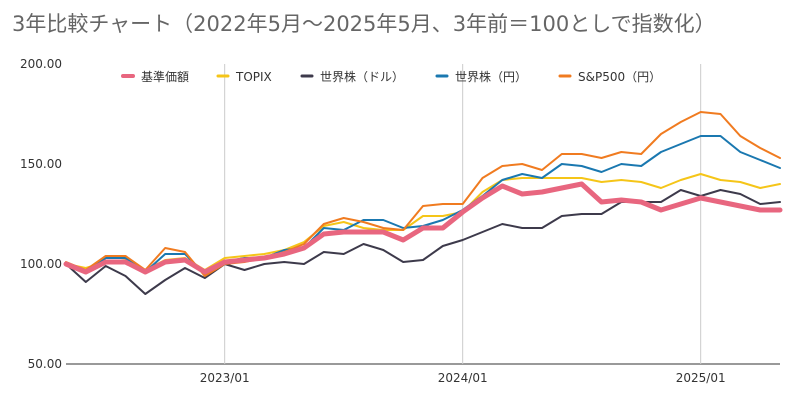  Describe the element at coordinates (491, 76) in the screenshot. I see `legend-label: 世界株（円）` at that location.